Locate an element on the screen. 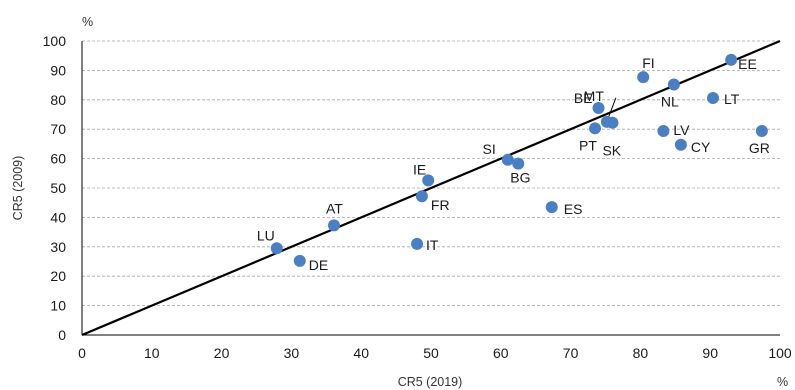 This screenshot has height=390, width=795. point-es is located at coordinates (551, 207).